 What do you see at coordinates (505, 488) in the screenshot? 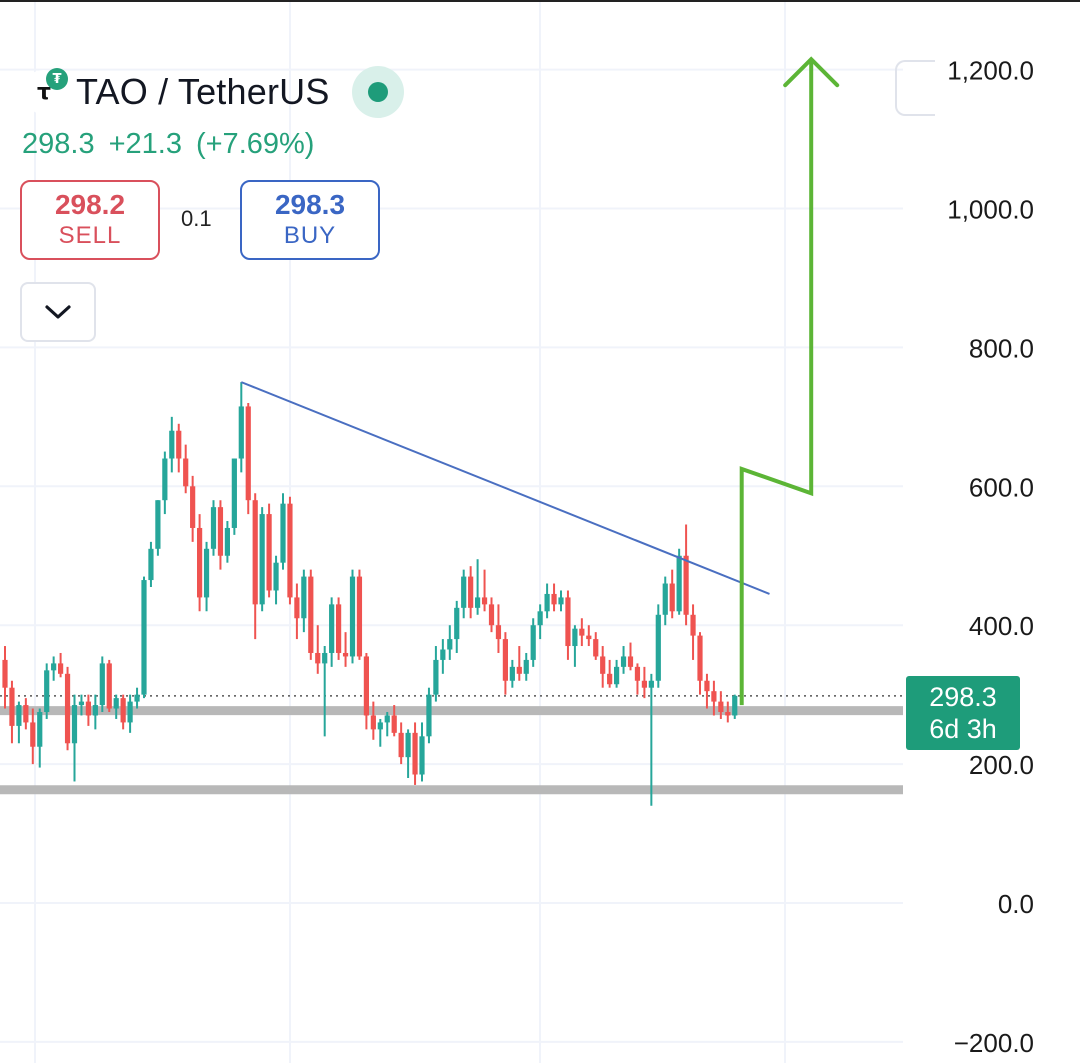
I see `descending-trendline` at bounding box center [505, 488].